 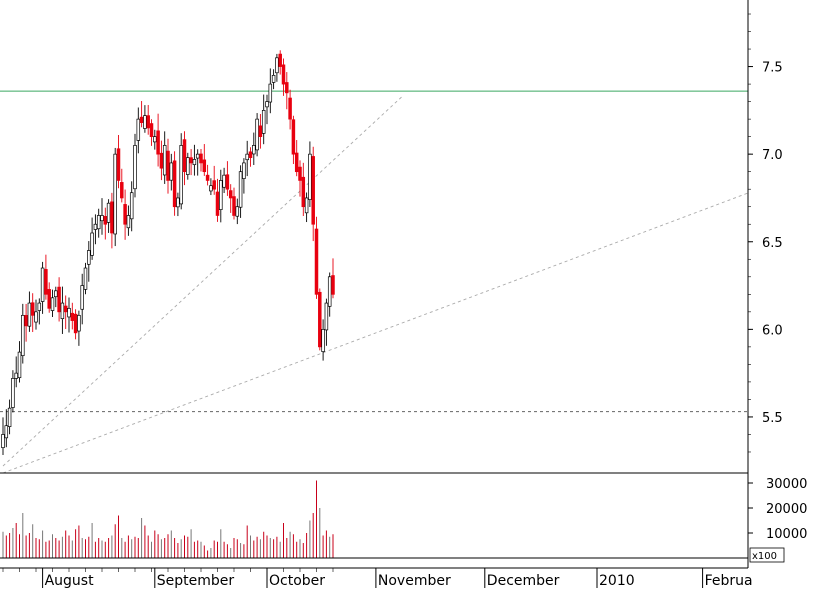 I want to click on month-tick-label: December, so click(x=523, y=581).